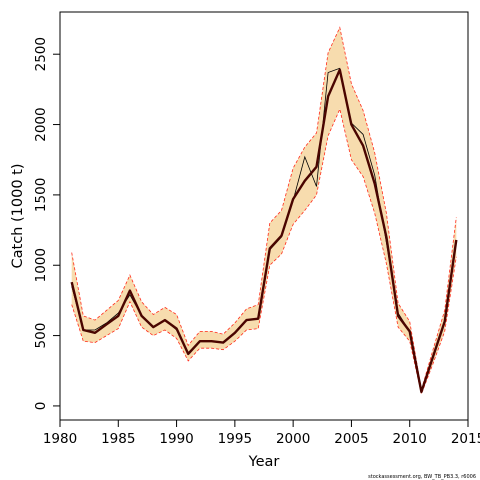 This screenshot has width=480, height=480. What do you see at coordinates (465, 439) in the screenshot?
I see `x-tick-label: 2015` at bounding box center [465, 439].